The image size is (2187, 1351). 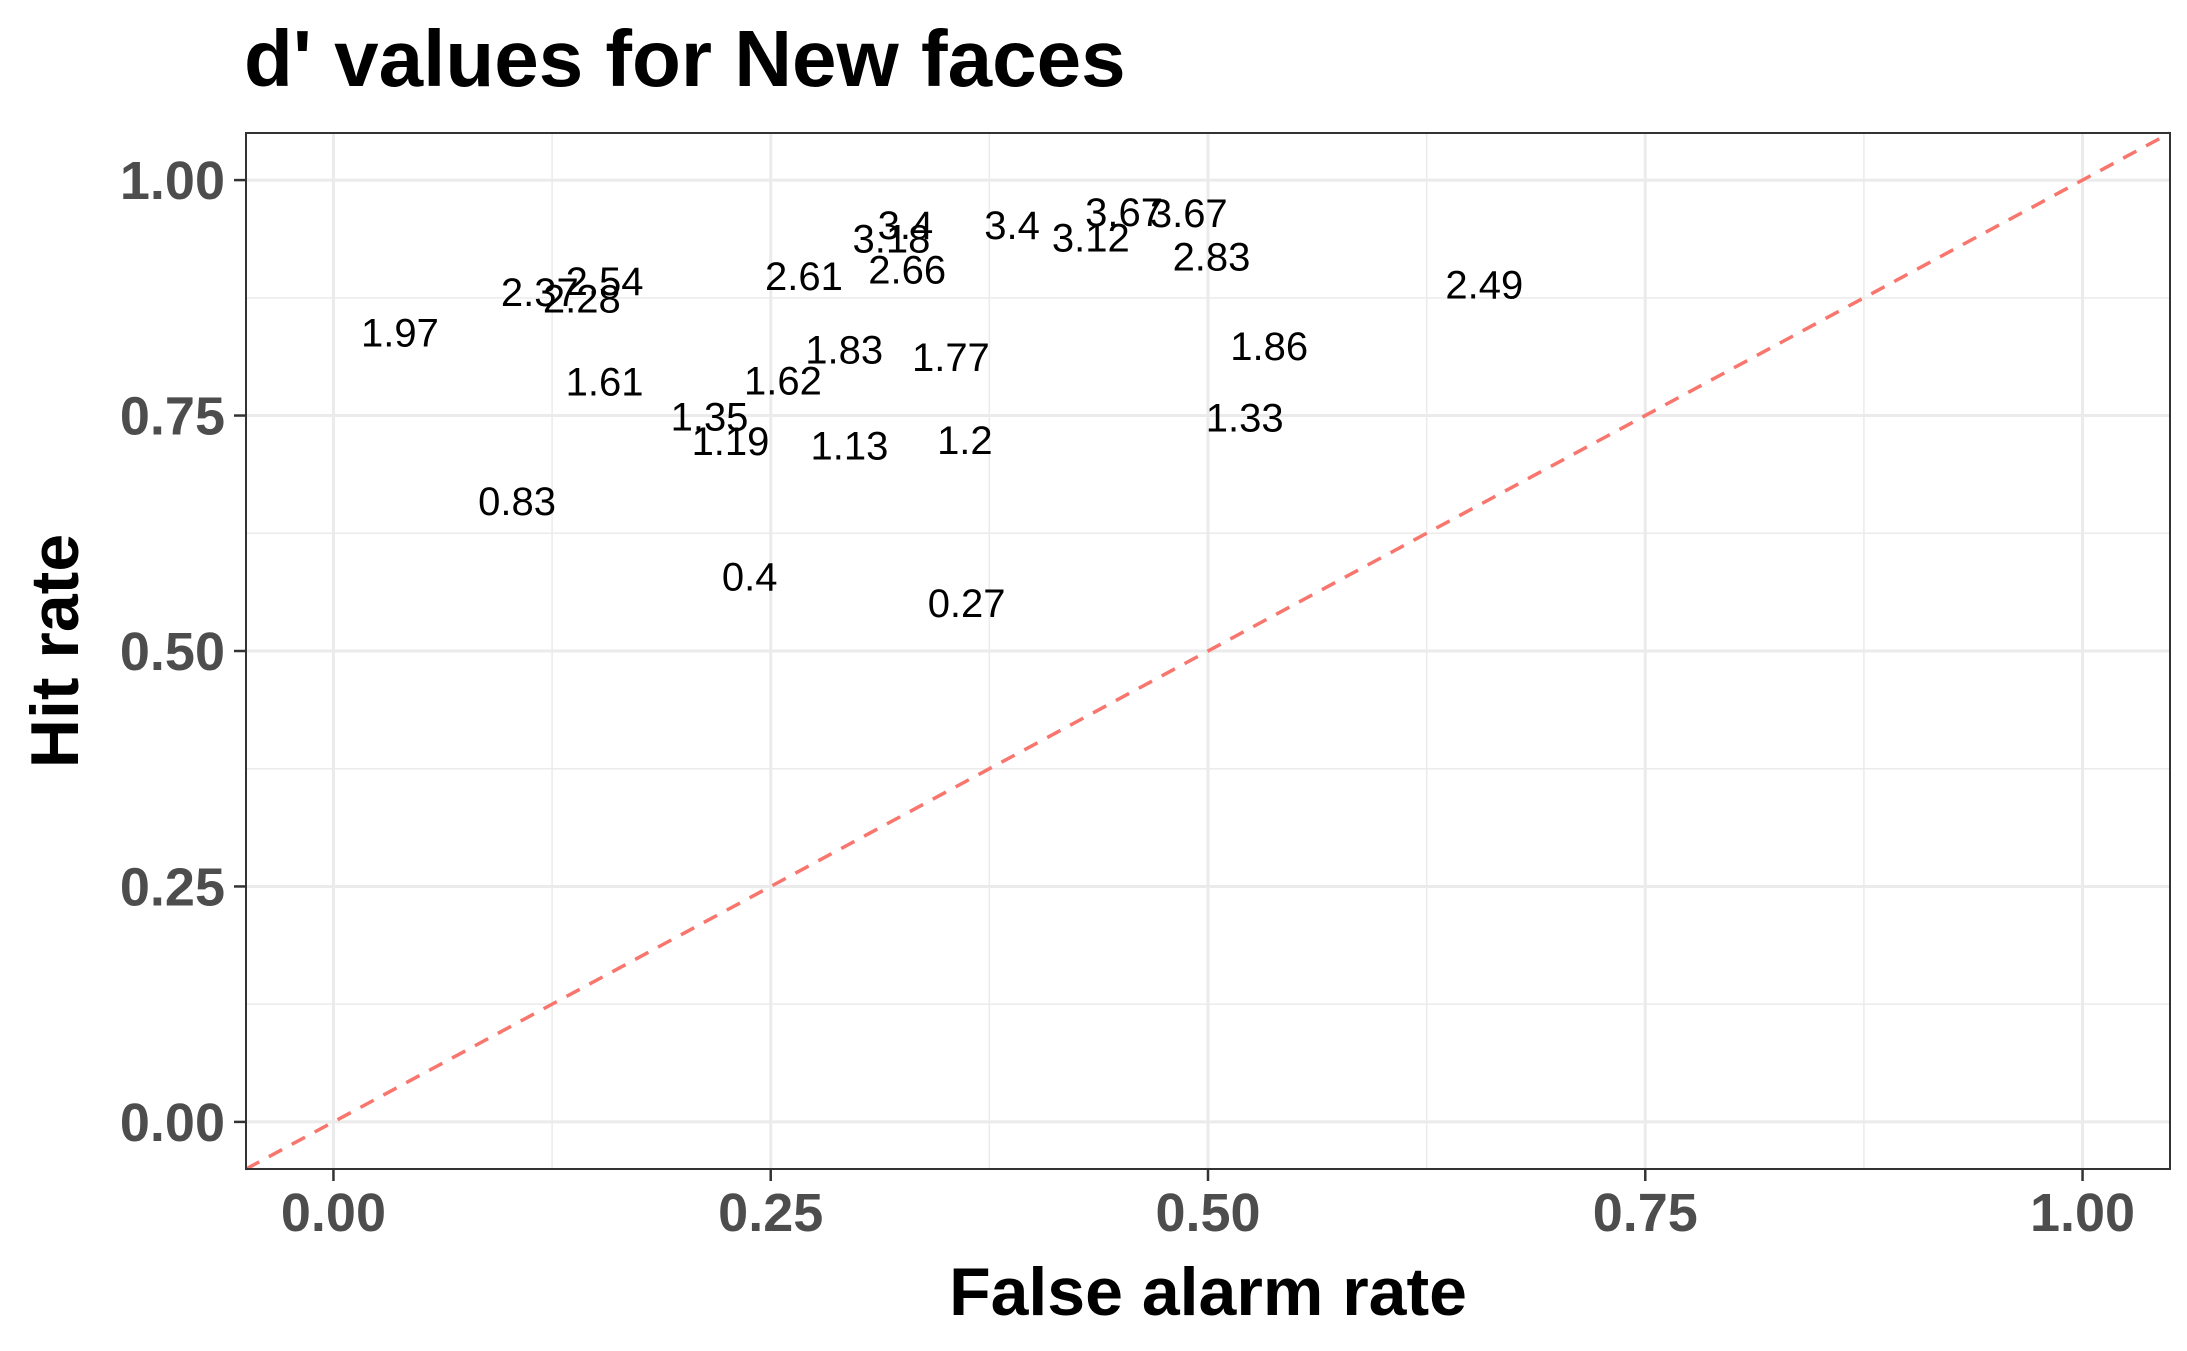 What do you see at coordinates (685, 58) in the screenshot?
I see `chart-title: d' values for New faces` at bounding box center [685, 58].